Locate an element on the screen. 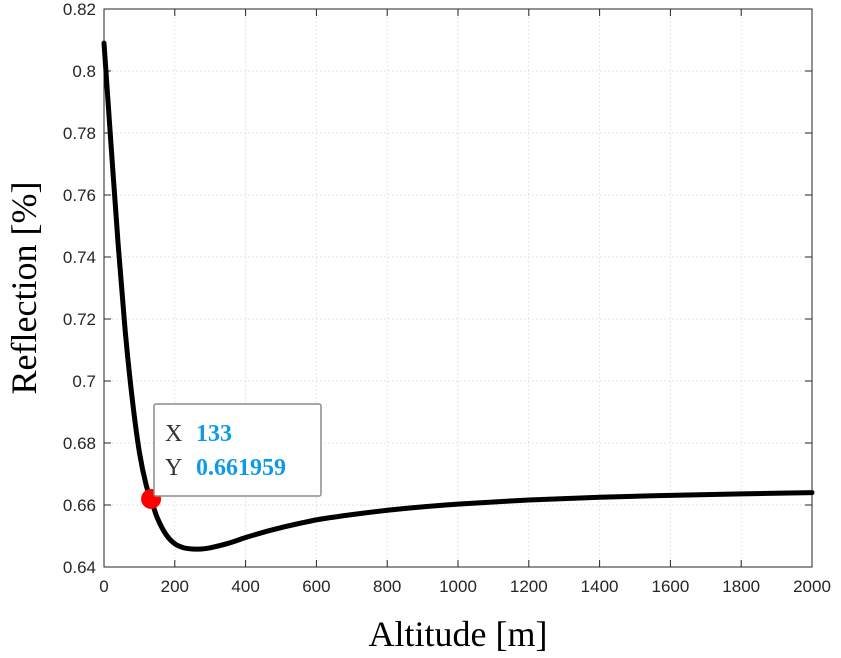  y-tick-label: 0.74 is located at coordinates (79, 257).